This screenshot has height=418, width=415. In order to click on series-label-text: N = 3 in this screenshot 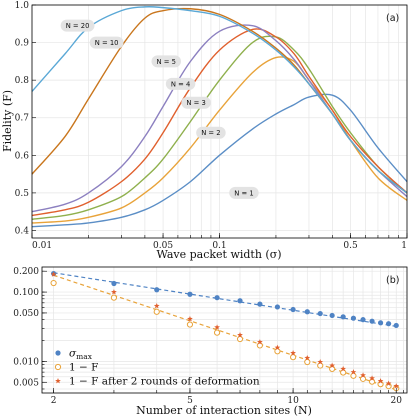, I will do `click(195, 103)`.